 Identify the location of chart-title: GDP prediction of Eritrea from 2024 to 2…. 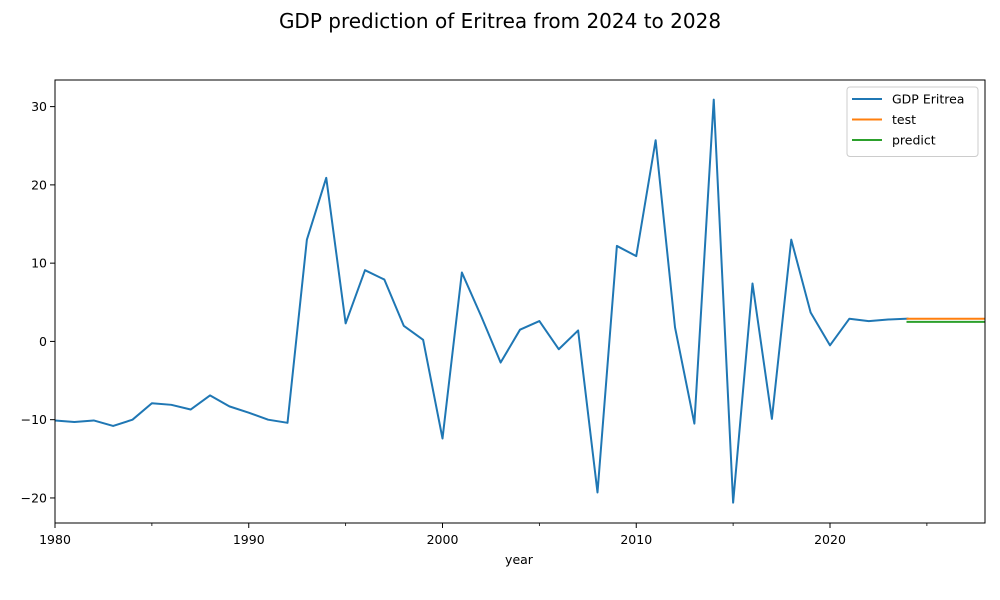
(500, 21).